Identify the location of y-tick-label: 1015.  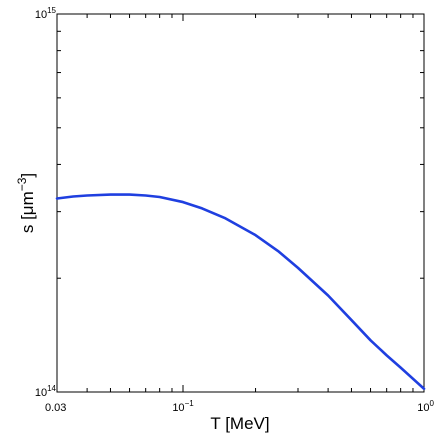
(46, 13).